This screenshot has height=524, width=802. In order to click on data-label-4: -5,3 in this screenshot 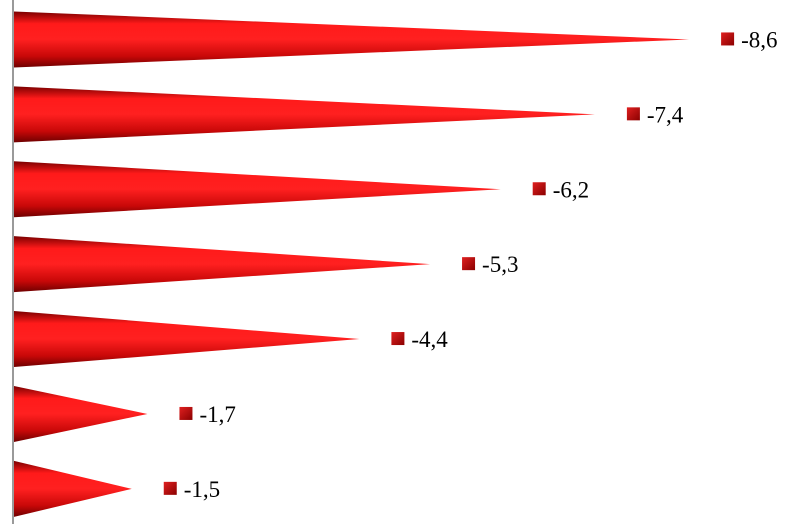, I will do `click(500, 264)`.